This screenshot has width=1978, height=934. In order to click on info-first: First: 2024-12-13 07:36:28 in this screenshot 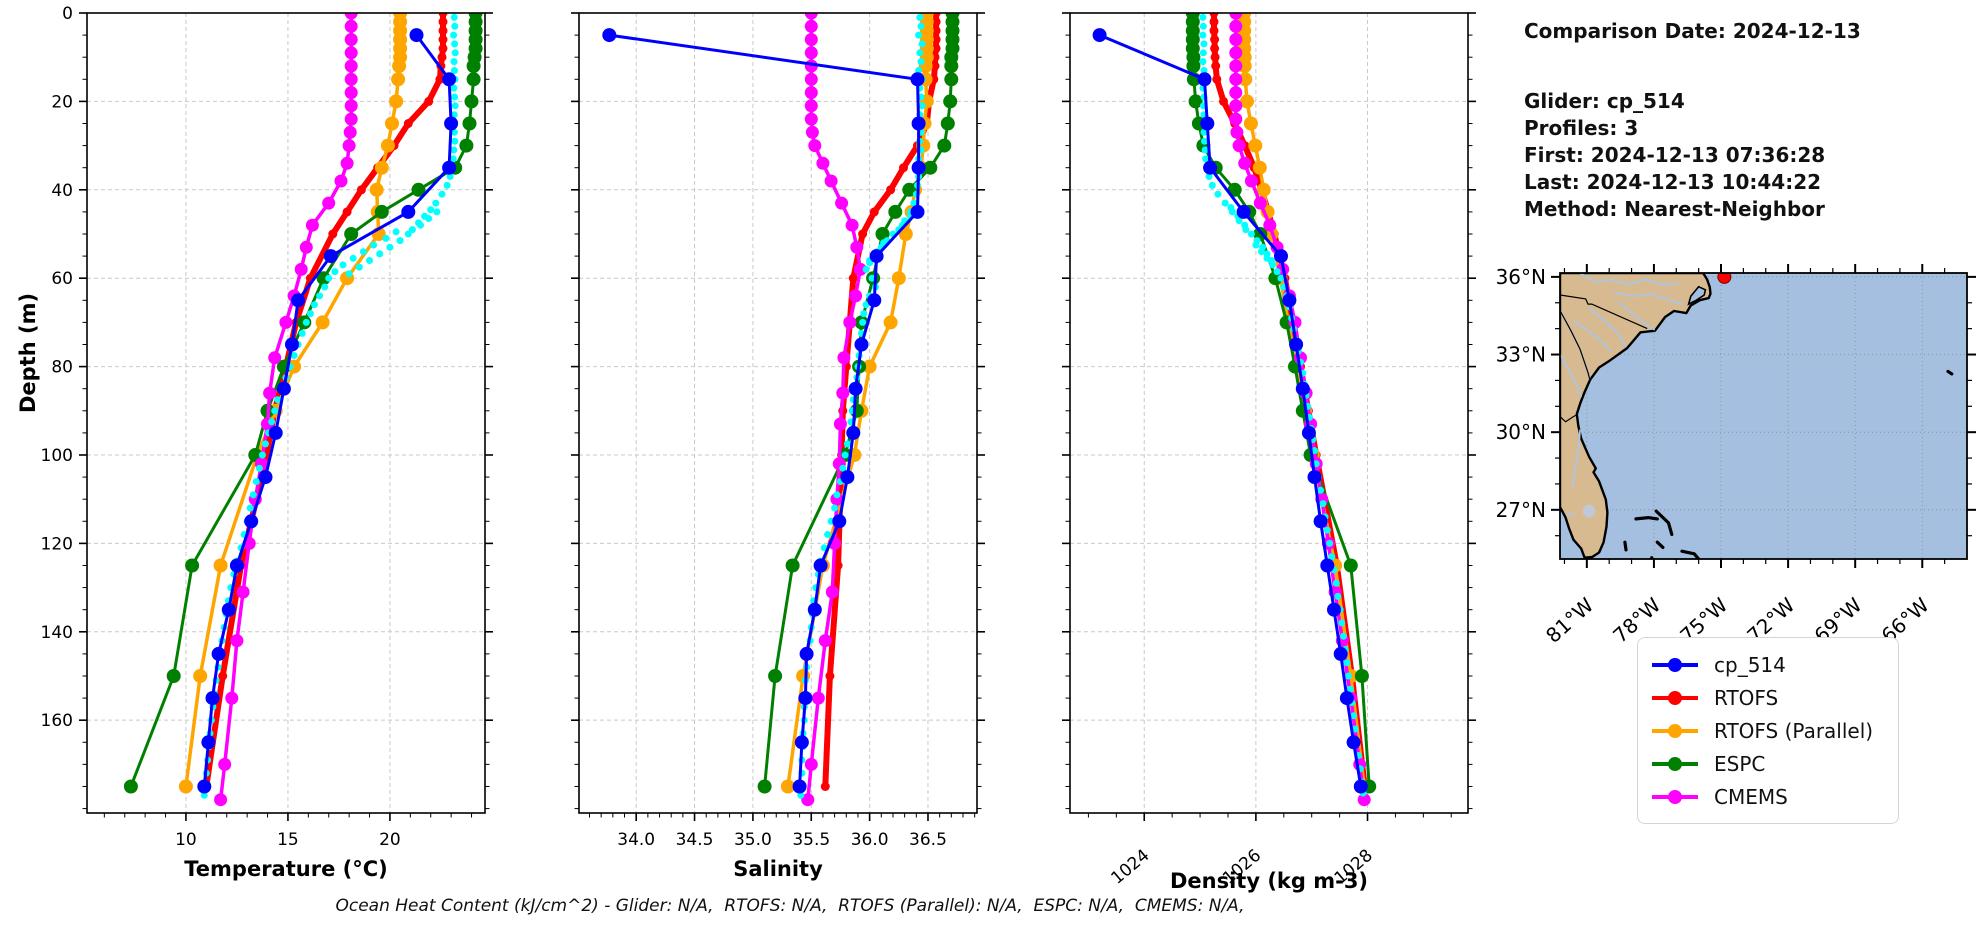, I will do `click(1675, 155)`.